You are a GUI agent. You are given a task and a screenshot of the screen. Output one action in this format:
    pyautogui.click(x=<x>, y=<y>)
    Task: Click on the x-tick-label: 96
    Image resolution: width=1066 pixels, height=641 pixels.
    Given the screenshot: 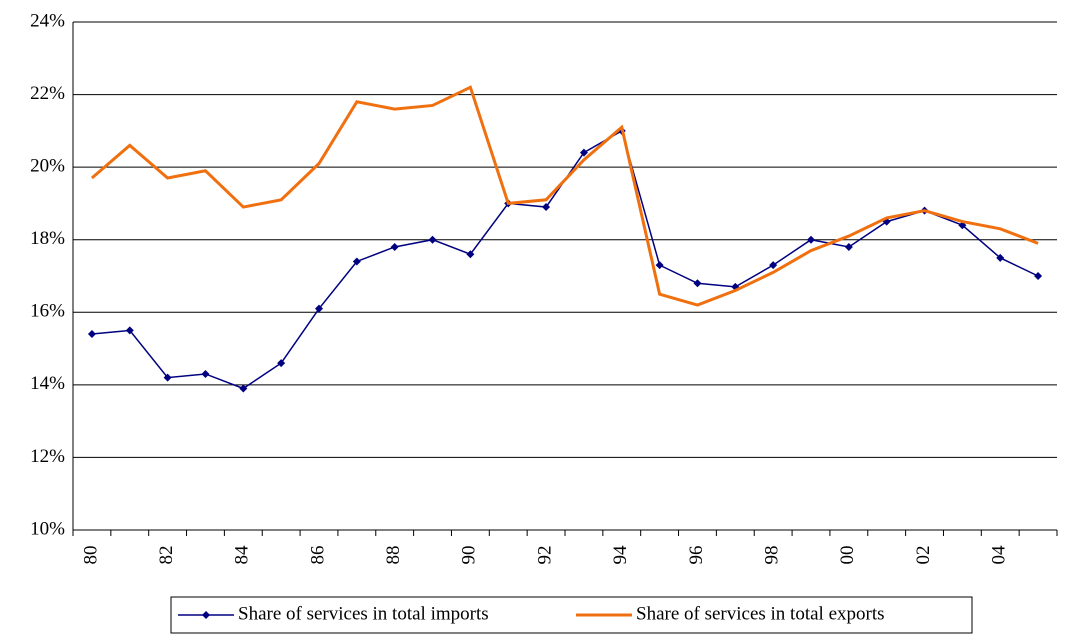 What is the action you would take?
    pyautogui.click(x=696, y=555)
    